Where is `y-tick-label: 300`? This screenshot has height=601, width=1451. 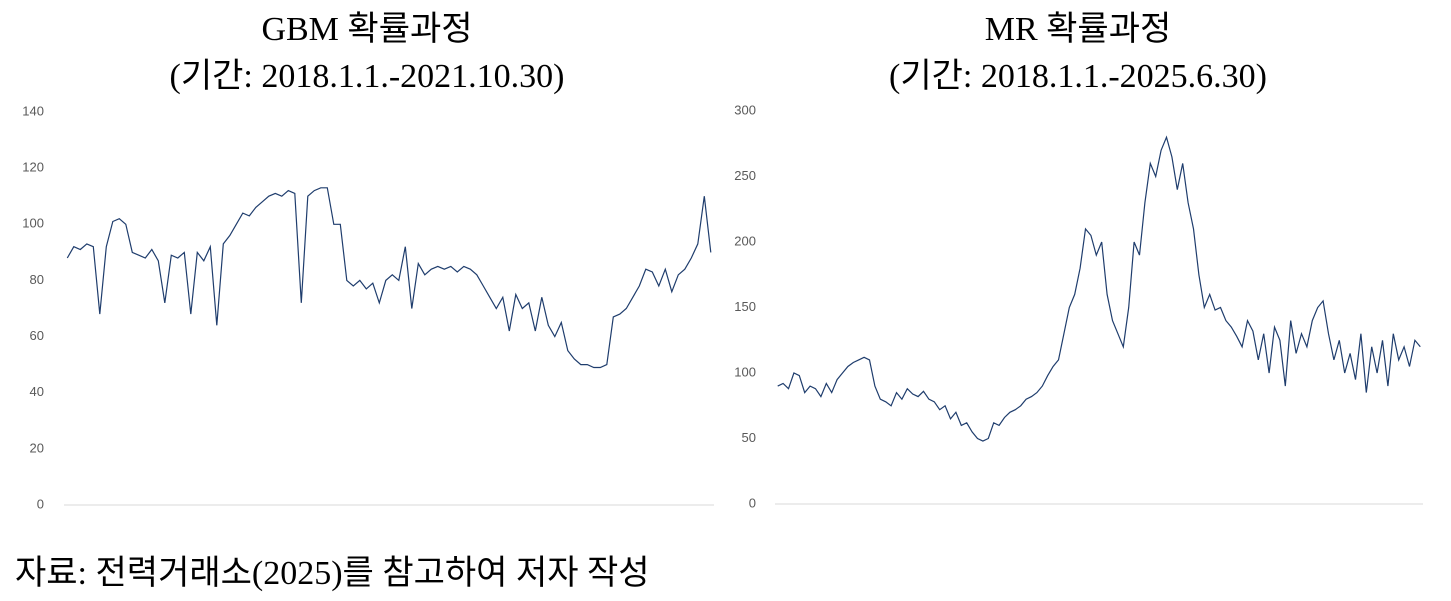
y-tick-label: 300 is located at coordinates (745, 109).